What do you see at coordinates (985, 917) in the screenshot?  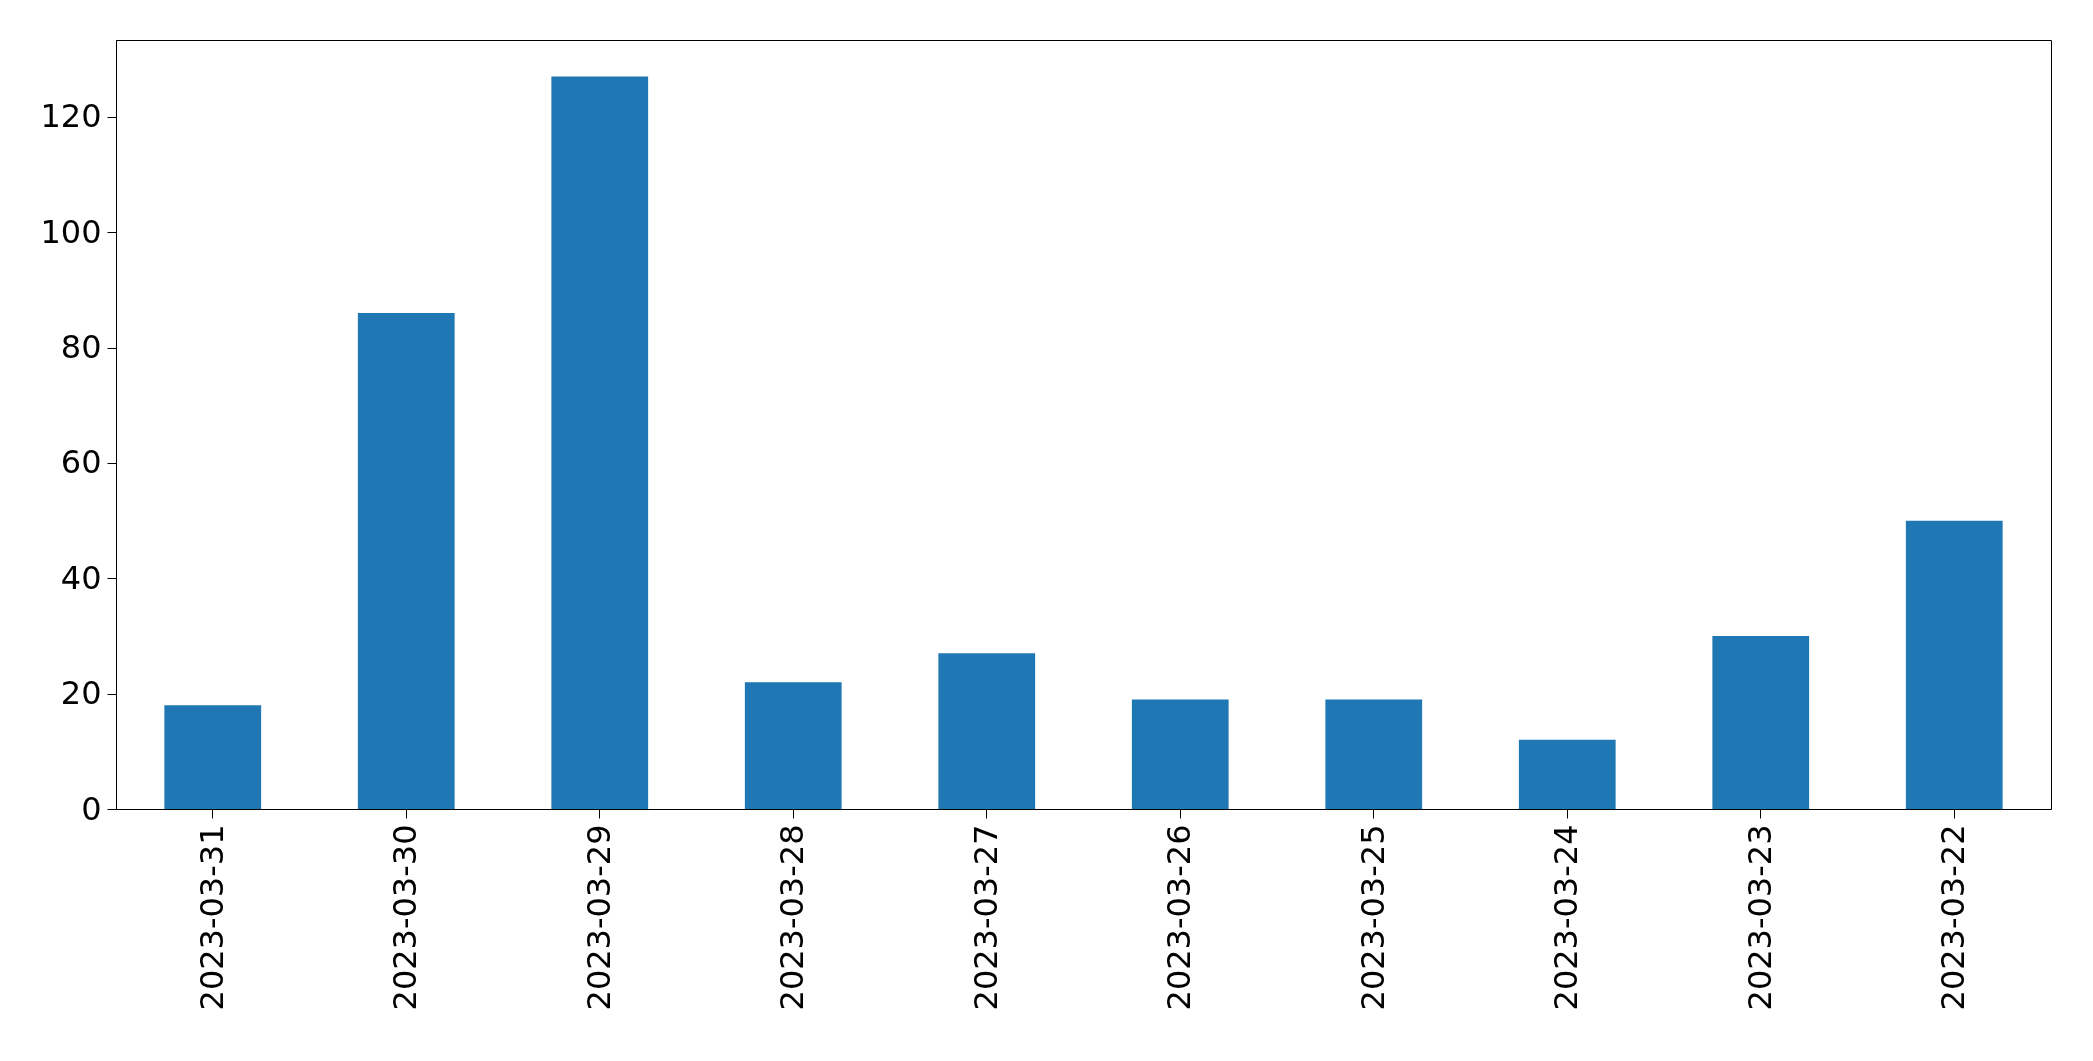 I see `x-tick-label: 2023-03-27` at bounding box center [985, 917].